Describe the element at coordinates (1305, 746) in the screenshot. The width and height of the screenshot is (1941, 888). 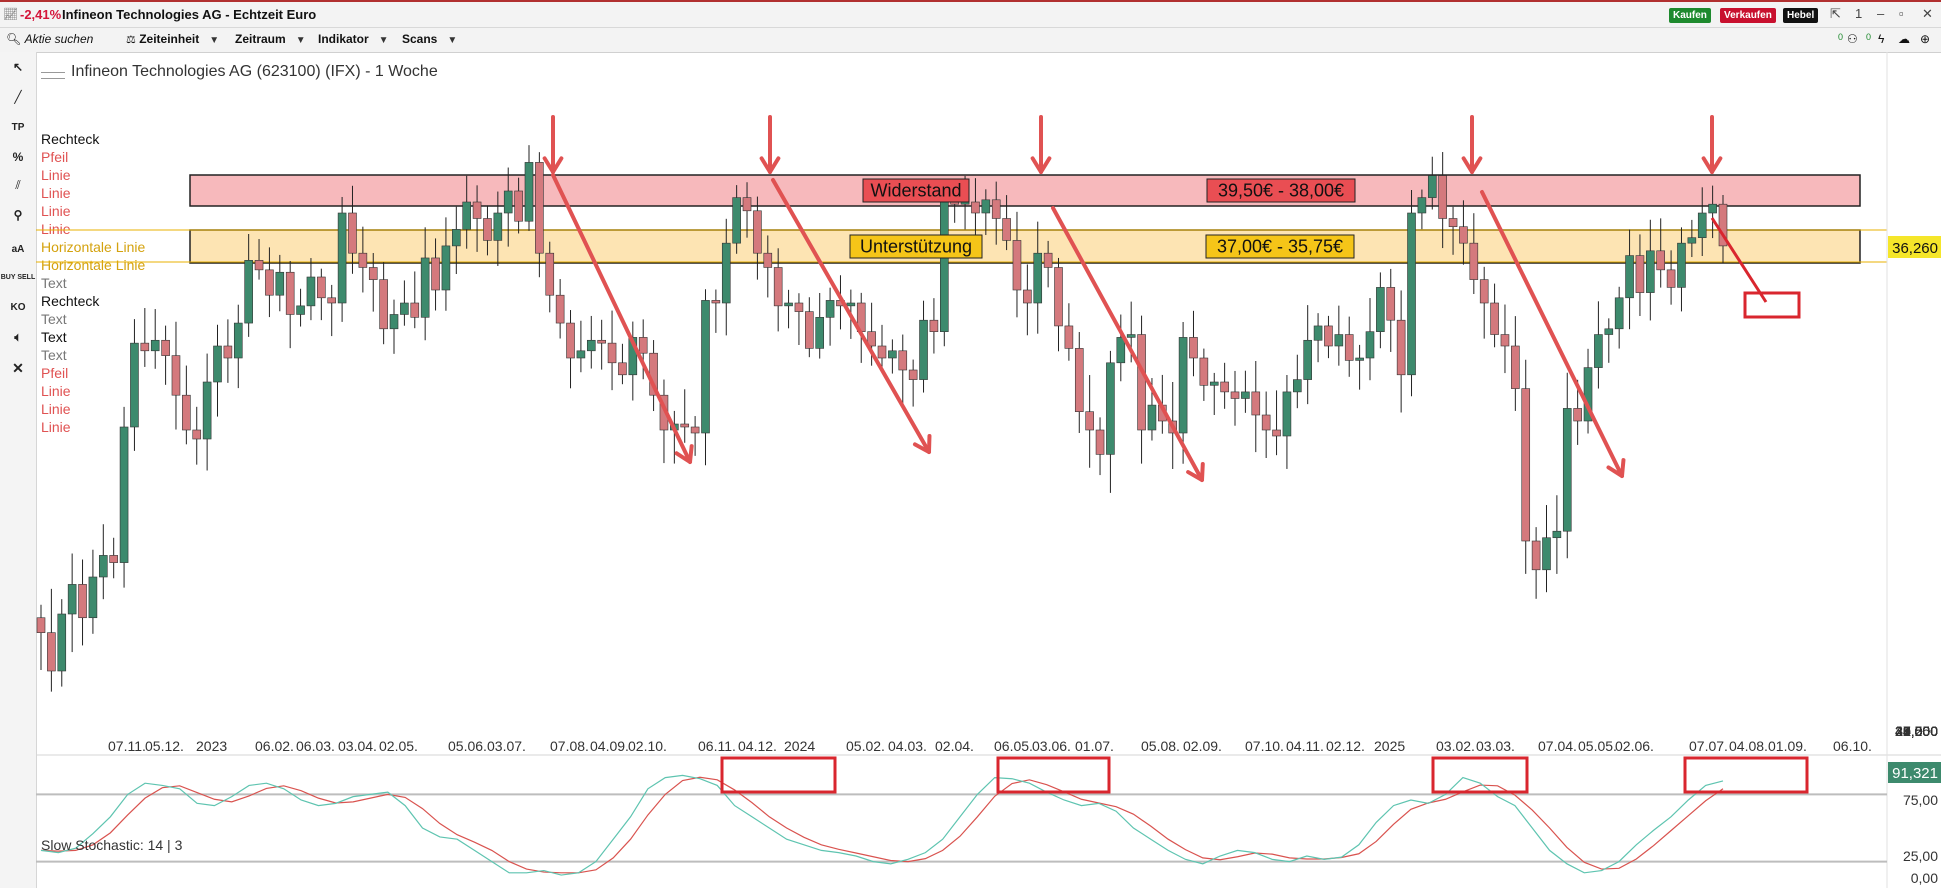
I see `x-tick-label: 04.11.` at that location.